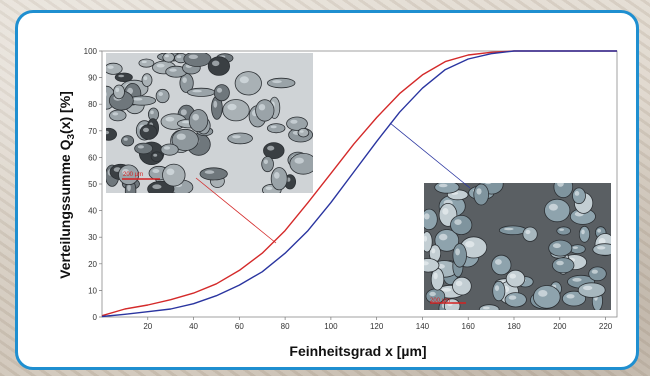 This screenshot has width=650, height=376. I want to click on x-tick-label: 100, so click(331, 326).